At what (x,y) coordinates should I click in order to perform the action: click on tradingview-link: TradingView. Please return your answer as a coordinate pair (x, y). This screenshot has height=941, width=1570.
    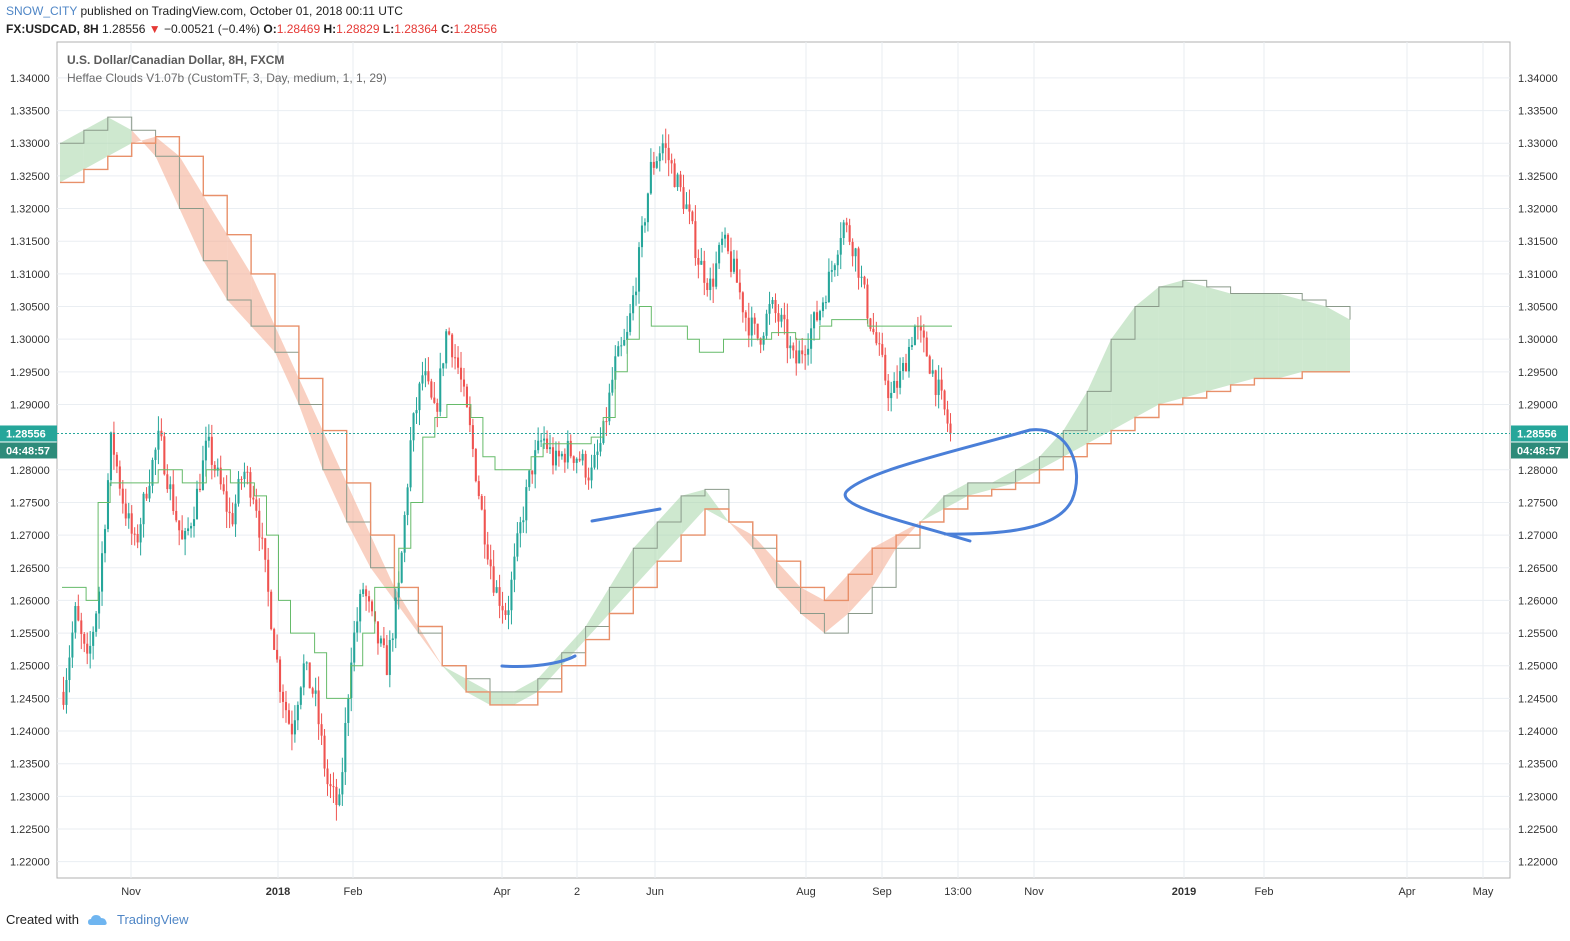
    Looking at the image, I should click on (152, 919).